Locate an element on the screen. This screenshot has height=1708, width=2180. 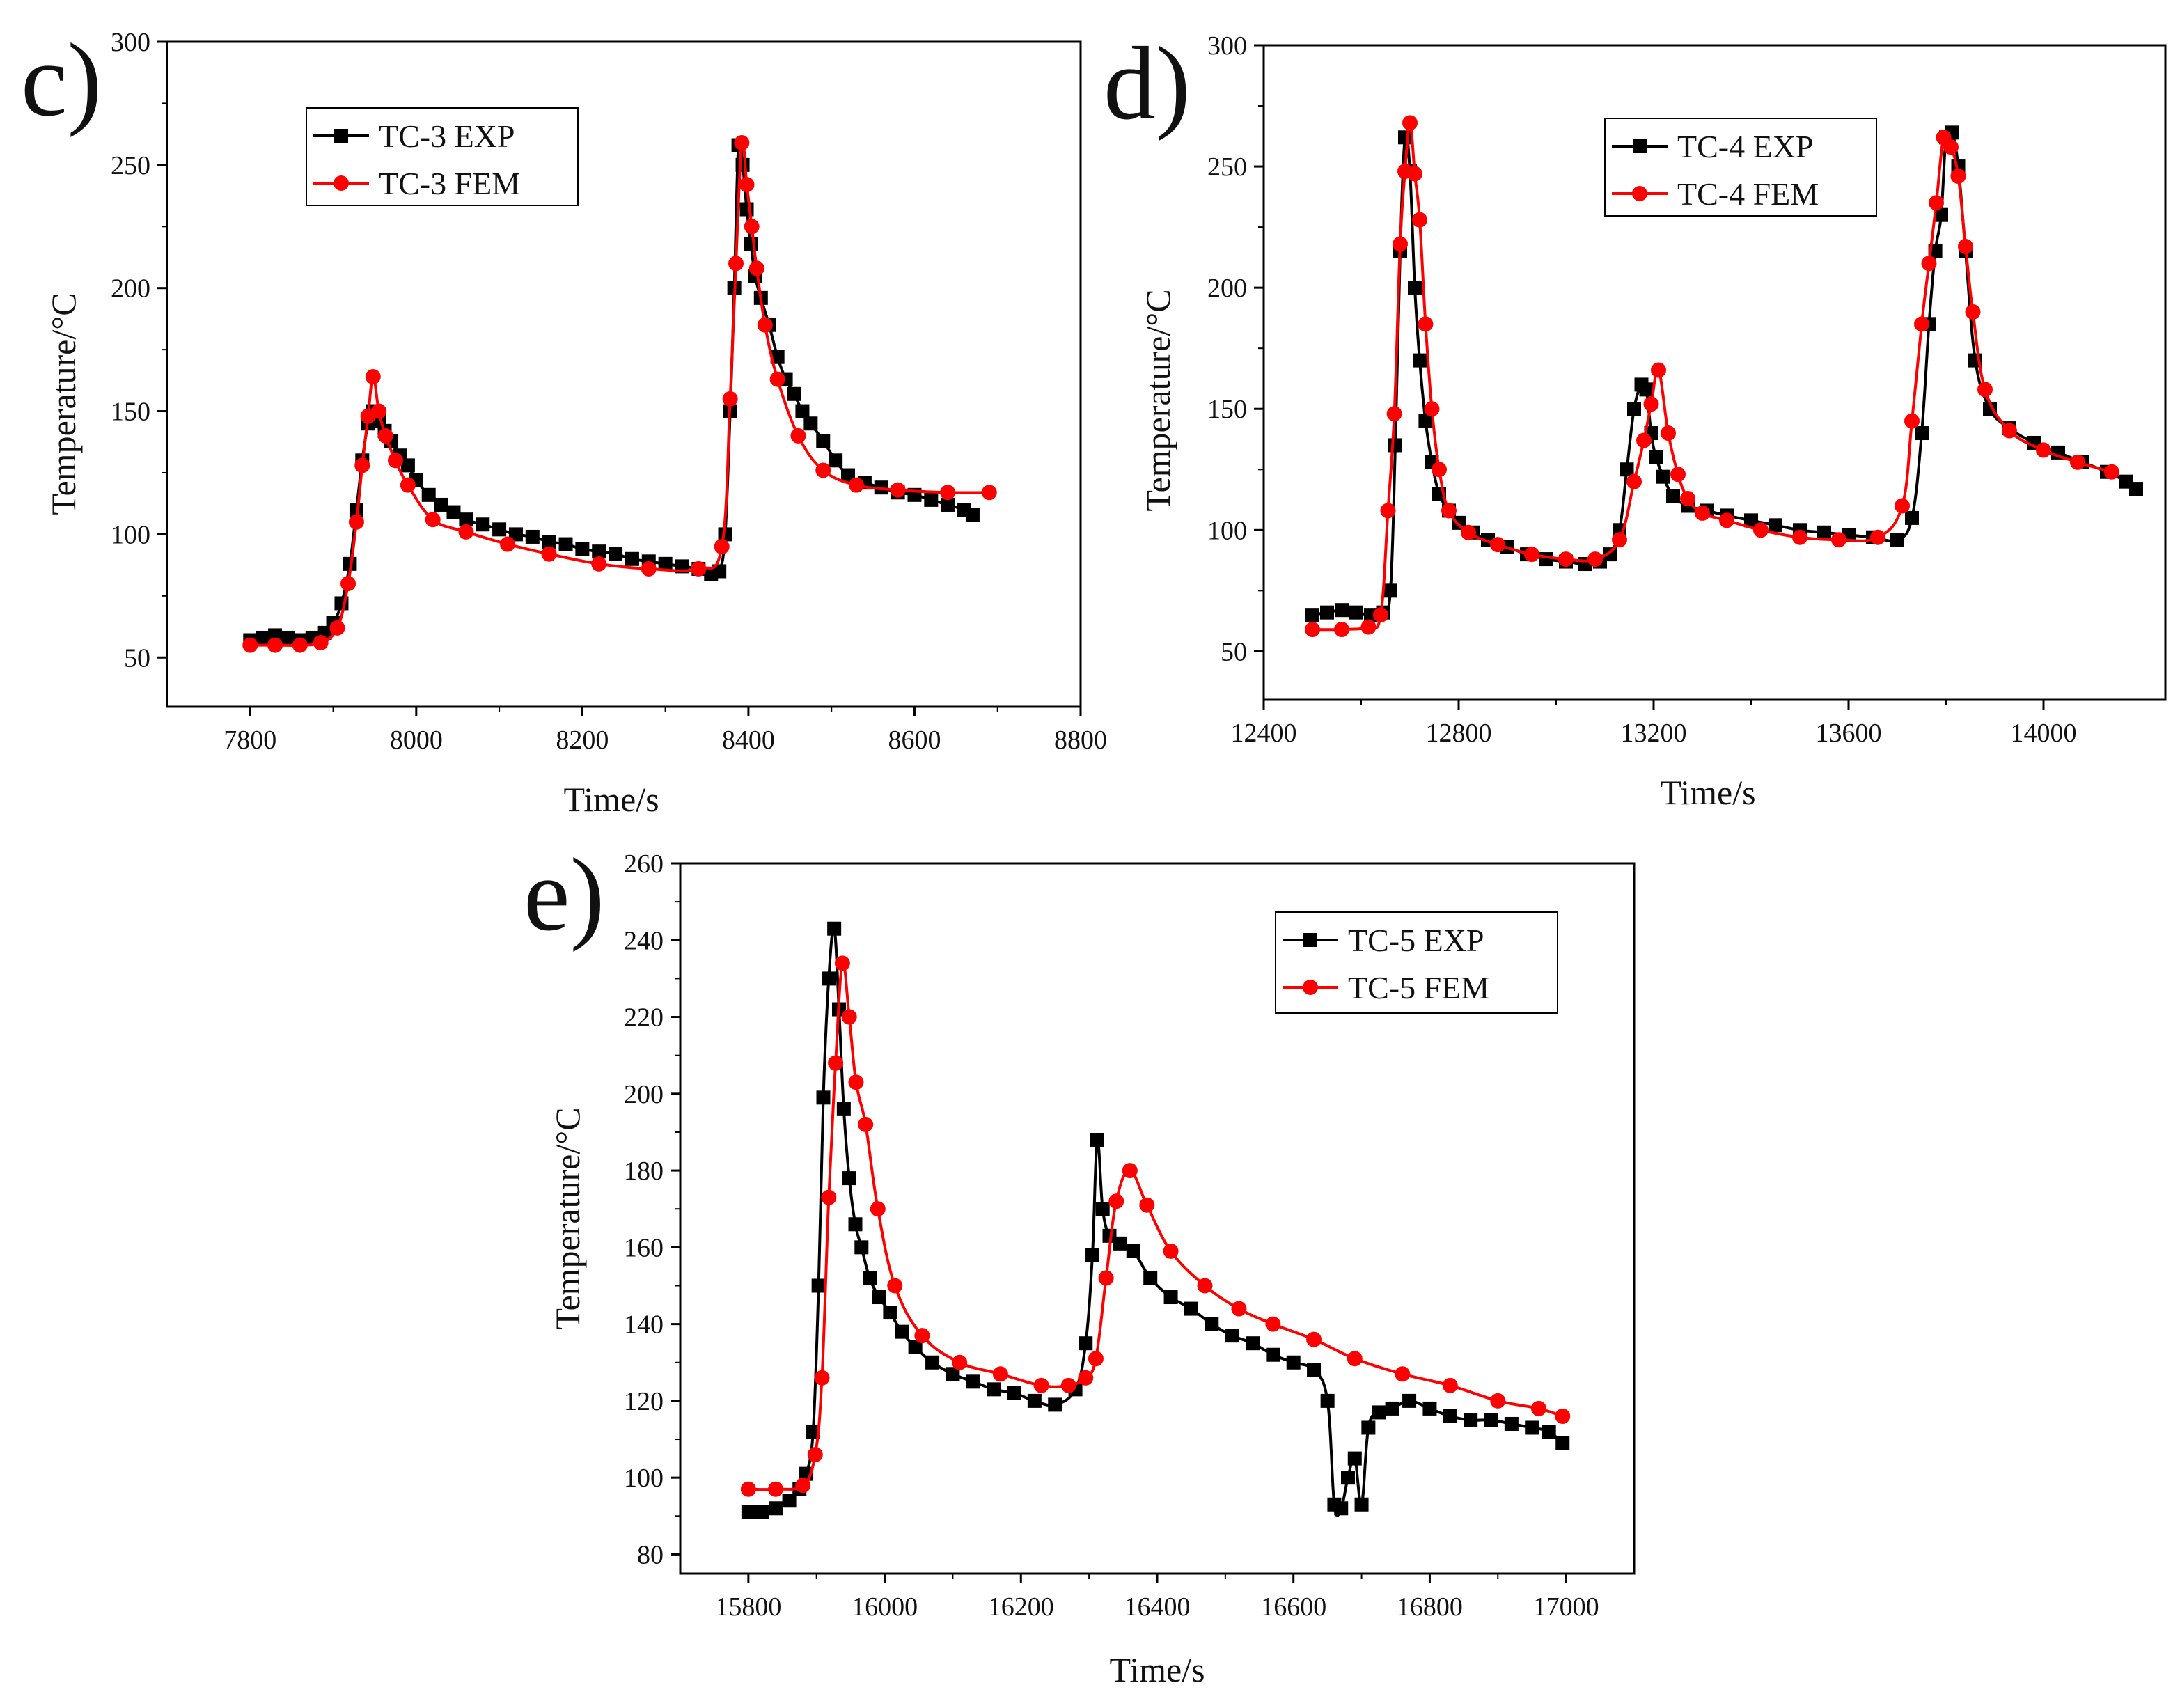
x-tick-label: 7800 is located at coordinates (250, 740).